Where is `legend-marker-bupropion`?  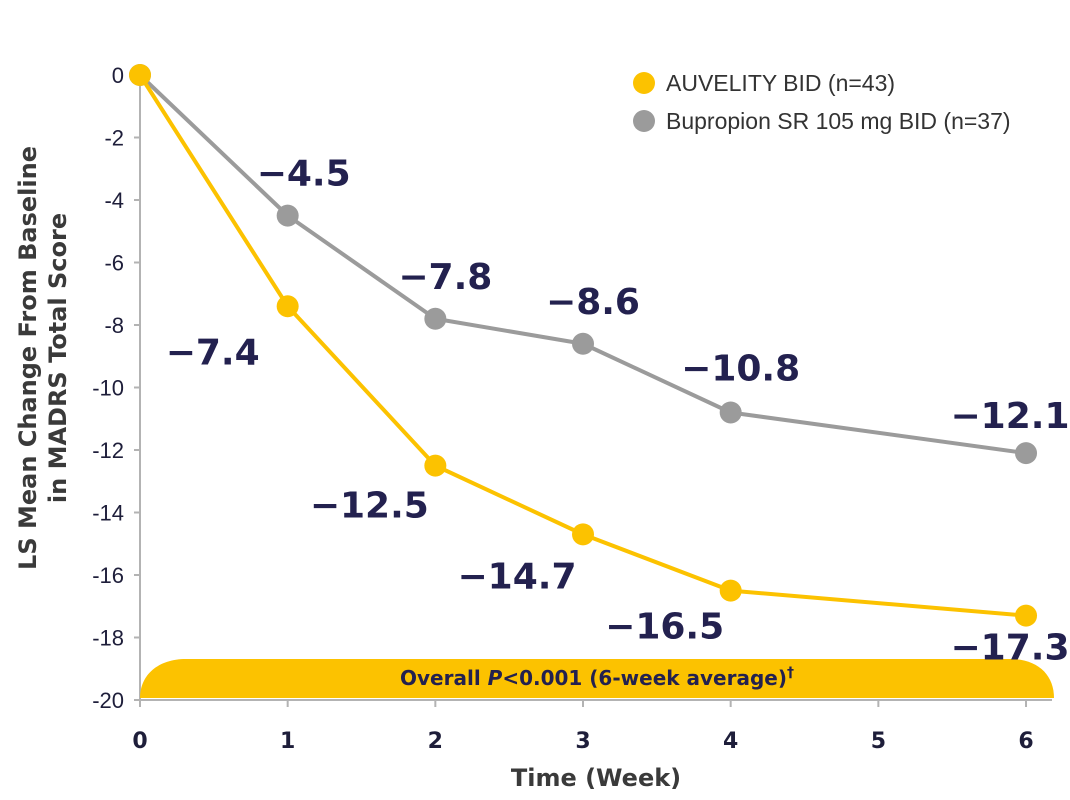
legend-marker-bupropion is located at coordinates (644, 121).